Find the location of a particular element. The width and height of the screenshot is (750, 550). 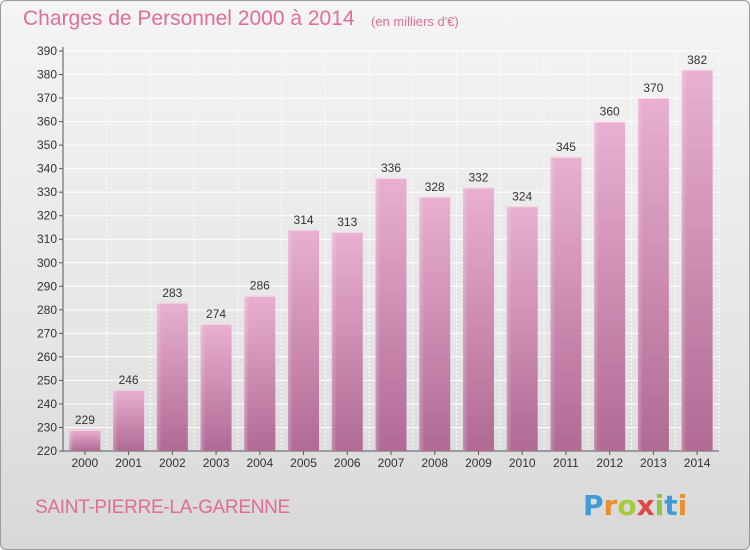

y-tick-label: 240 is located at coordinates (47, 404).